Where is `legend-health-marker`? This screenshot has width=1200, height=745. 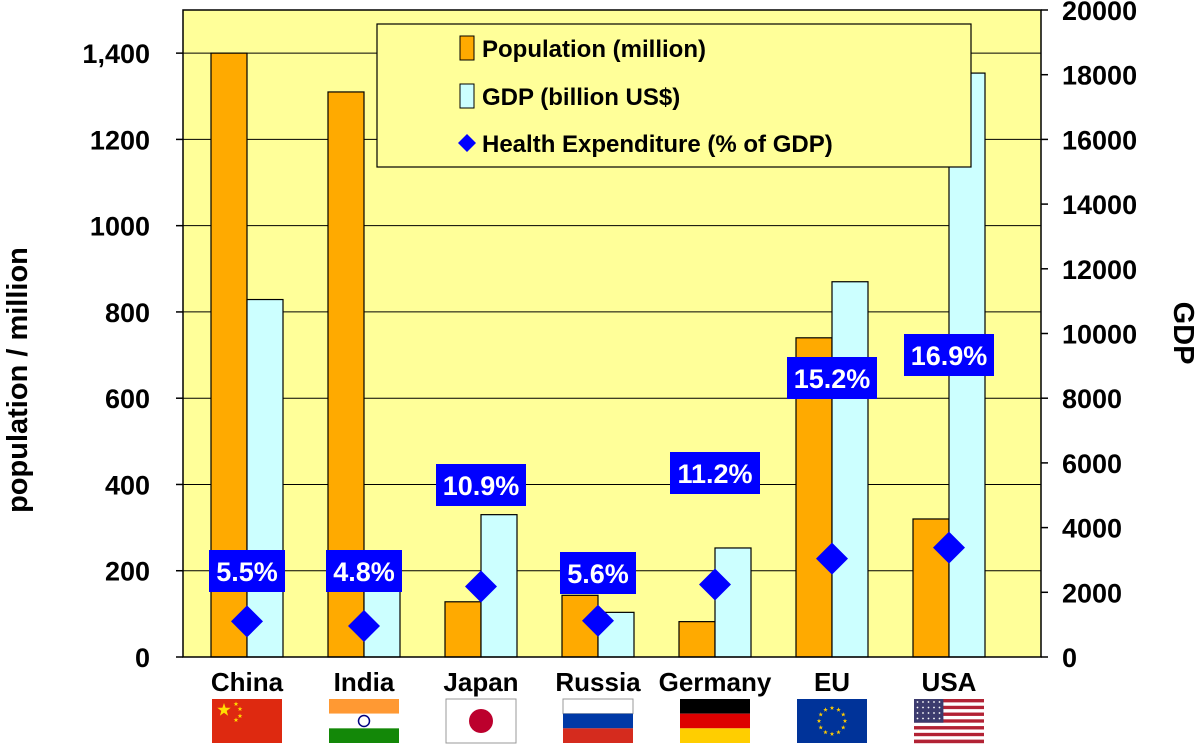 legend-health-marker is located at coordinates (467, 143).